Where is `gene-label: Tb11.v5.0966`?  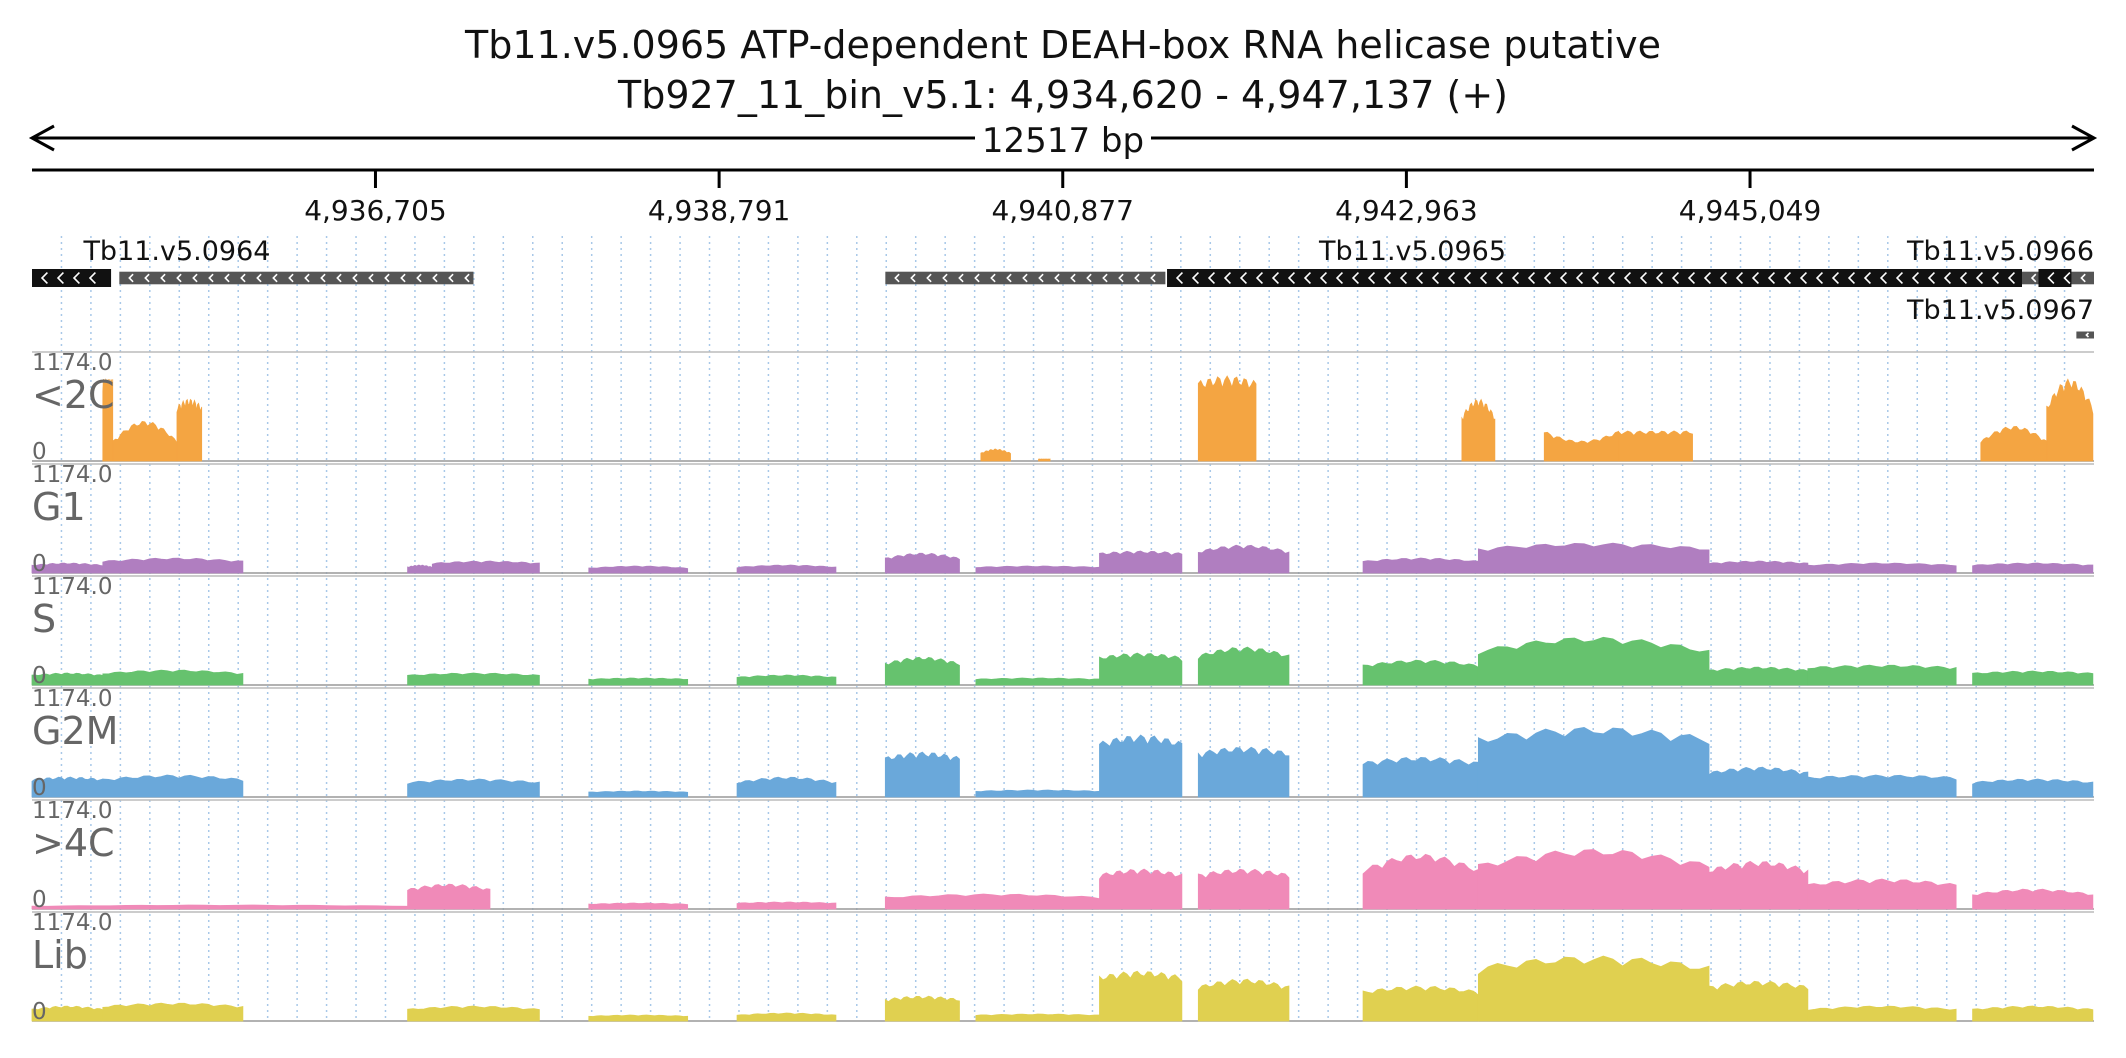 gene-label: Tb11.v5.0966 is located at coordinates (2000, 251).